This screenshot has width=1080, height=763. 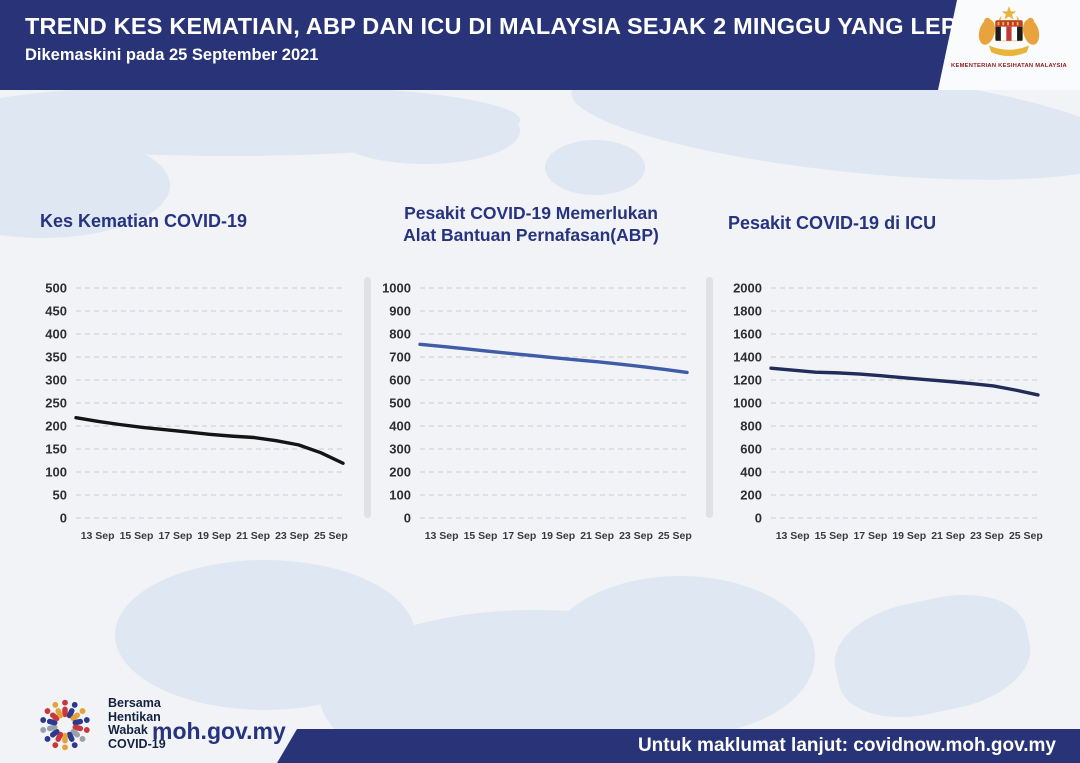 What do you see at coordinates (531, 235) in the screenshot?
I see `chart-title-abp-line2: Alat Bantuan Pernafasan(ABP)` at bounding box center [531, 235].